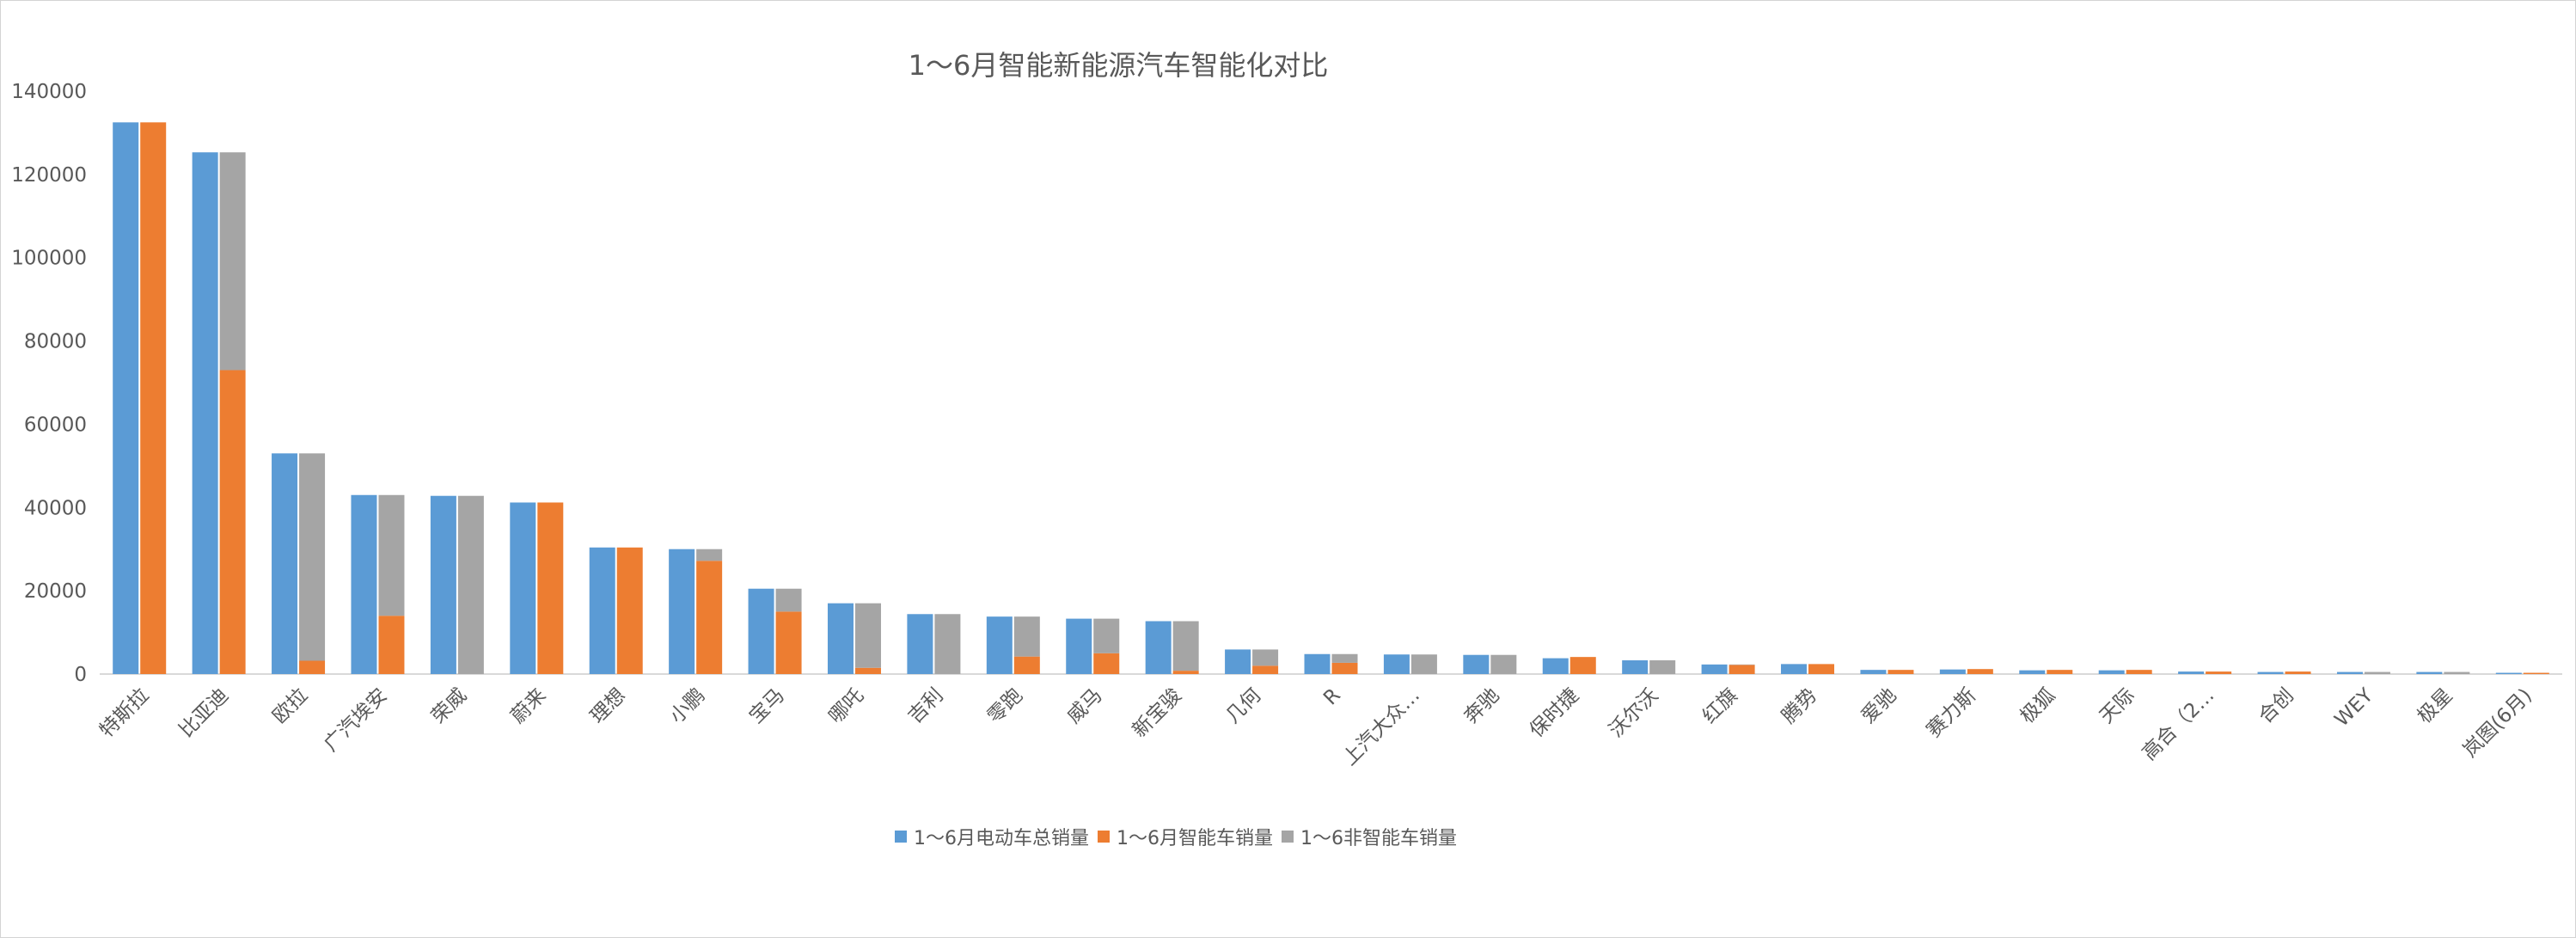  What do you see at coordinates (124, 713) in the screenshot?
I see `category-label: 特斯拉` at bounding box center [124, 713].